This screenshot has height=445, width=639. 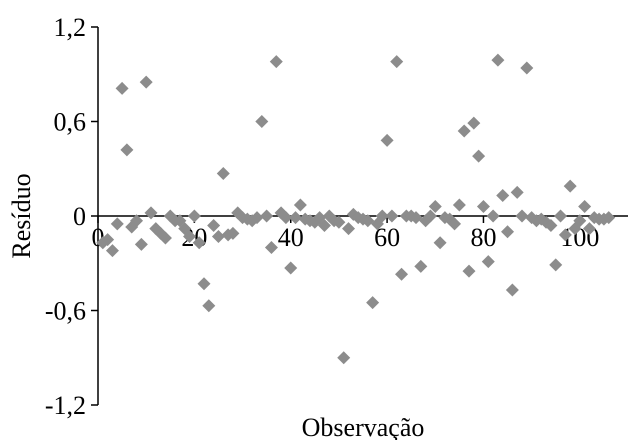 What do you see at coordinates (483, 237) in the screenshot?
I see `x-tick-label: 80` at bounding box center [483, 237].